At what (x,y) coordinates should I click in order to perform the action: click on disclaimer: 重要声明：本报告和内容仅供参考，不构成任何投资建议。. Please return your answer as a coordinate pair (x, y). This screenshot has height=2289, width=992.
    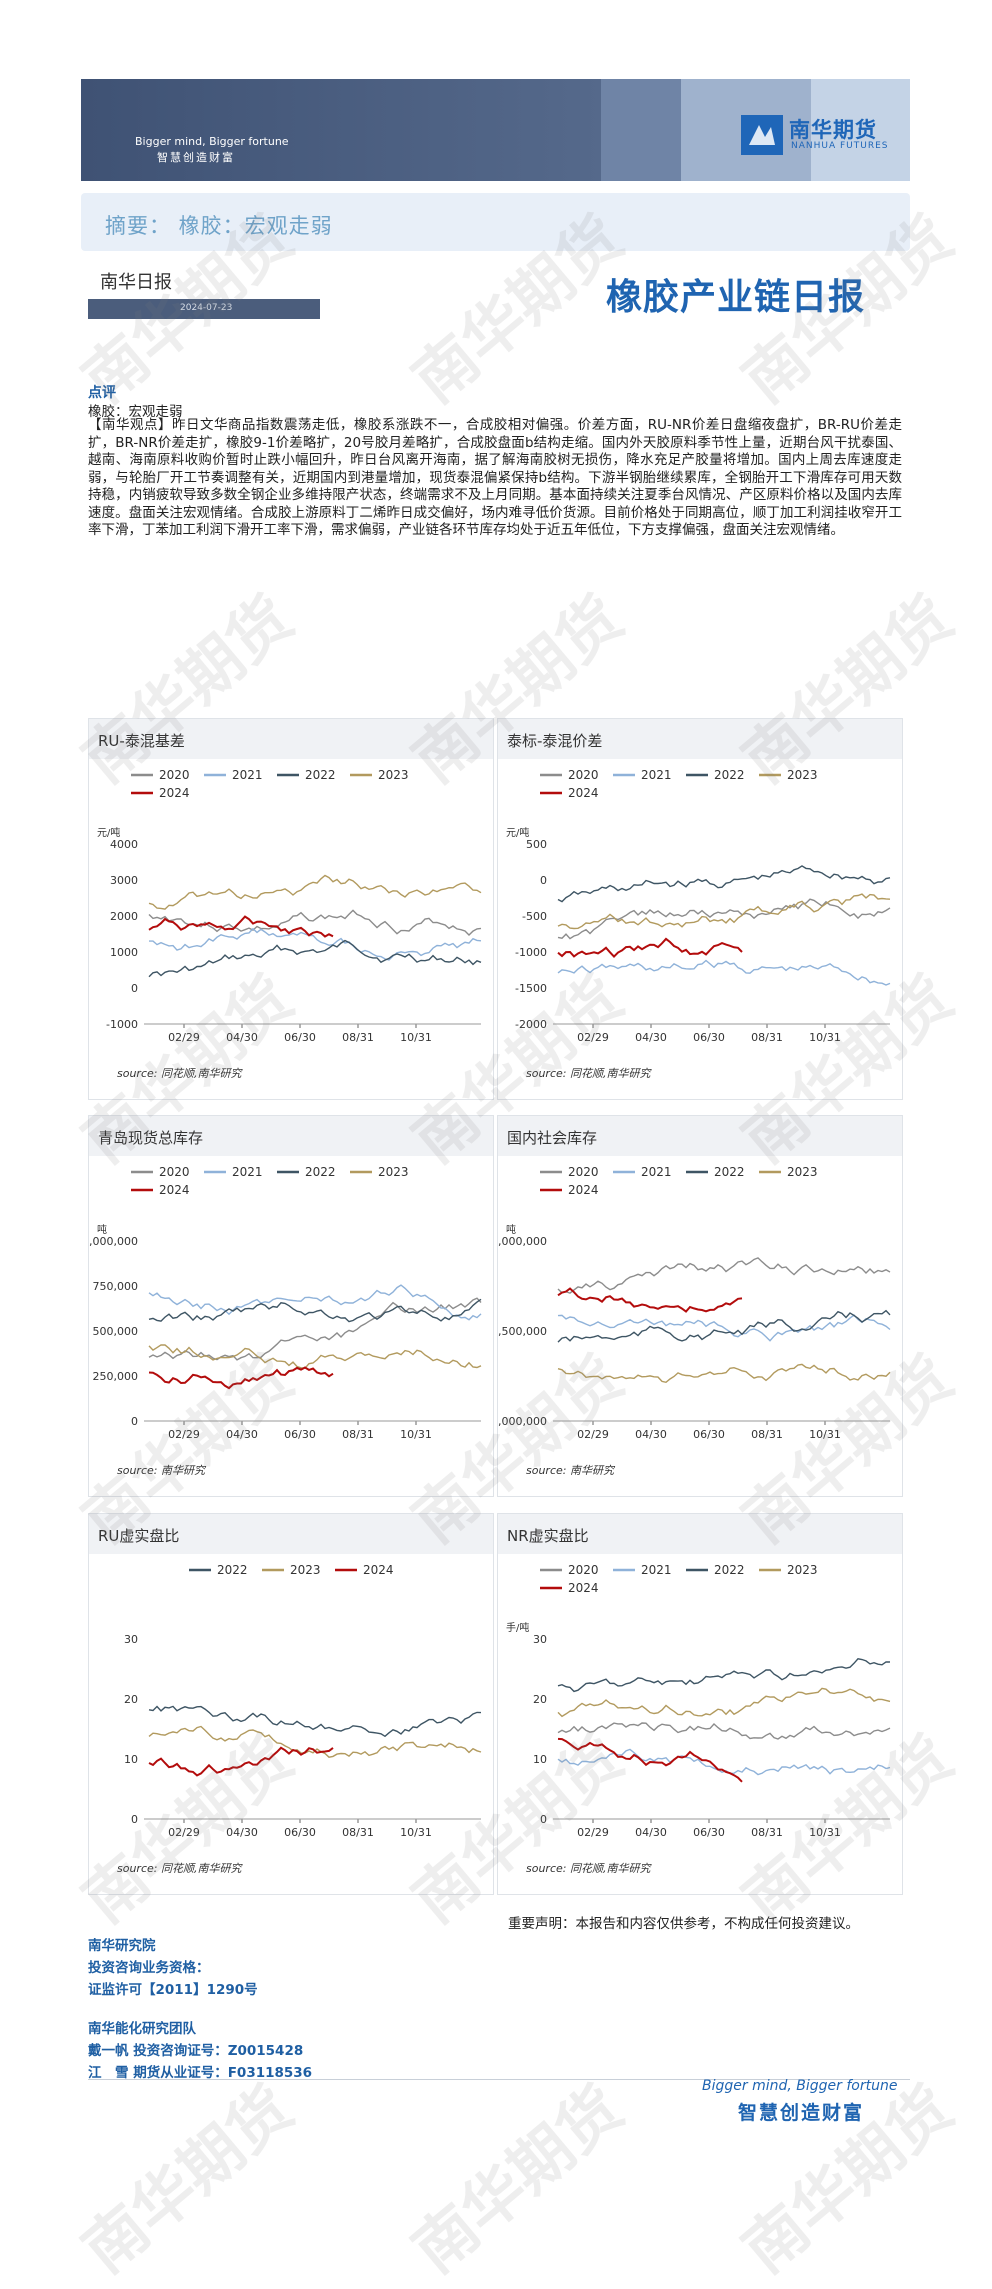
    Looking at the image, I should click on (683, 1924).